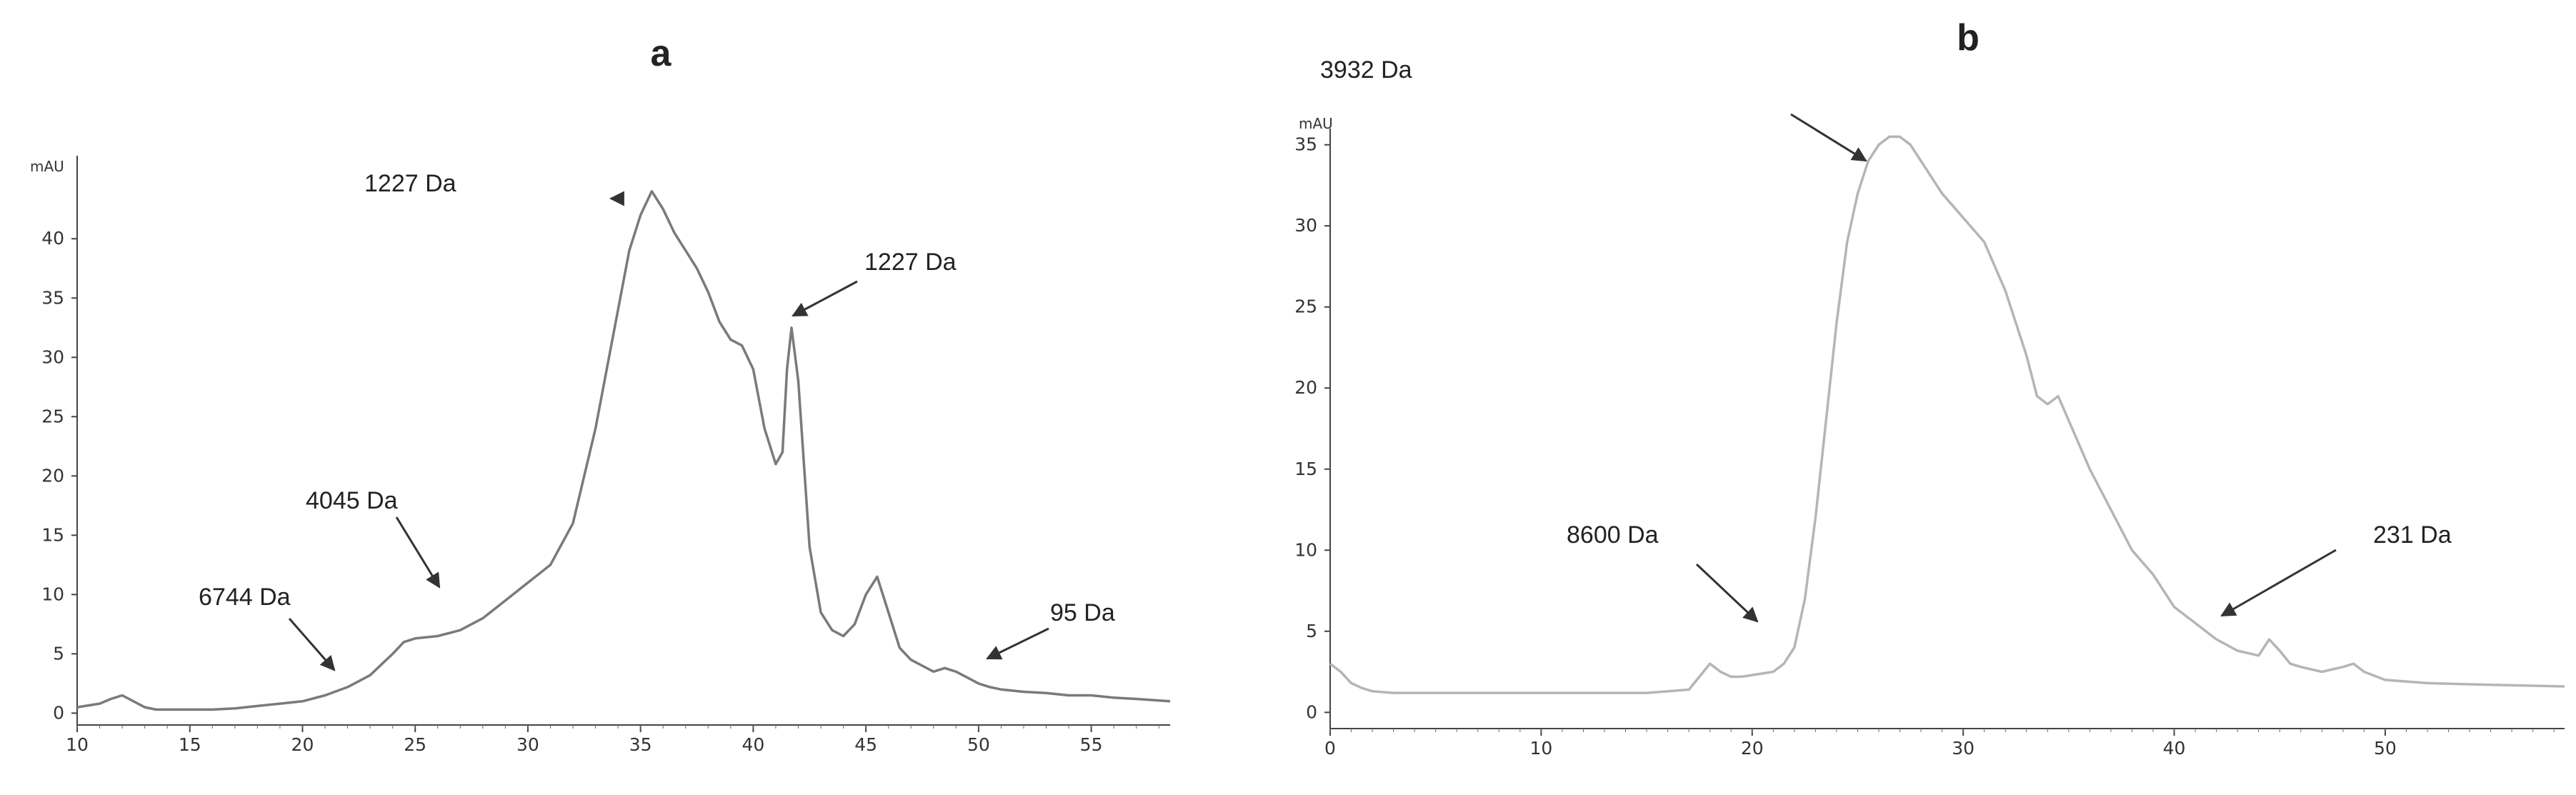 The width and height of the screenshot is (2576, 795). I want to click on x-tick-label: 35, so click(640, 744).